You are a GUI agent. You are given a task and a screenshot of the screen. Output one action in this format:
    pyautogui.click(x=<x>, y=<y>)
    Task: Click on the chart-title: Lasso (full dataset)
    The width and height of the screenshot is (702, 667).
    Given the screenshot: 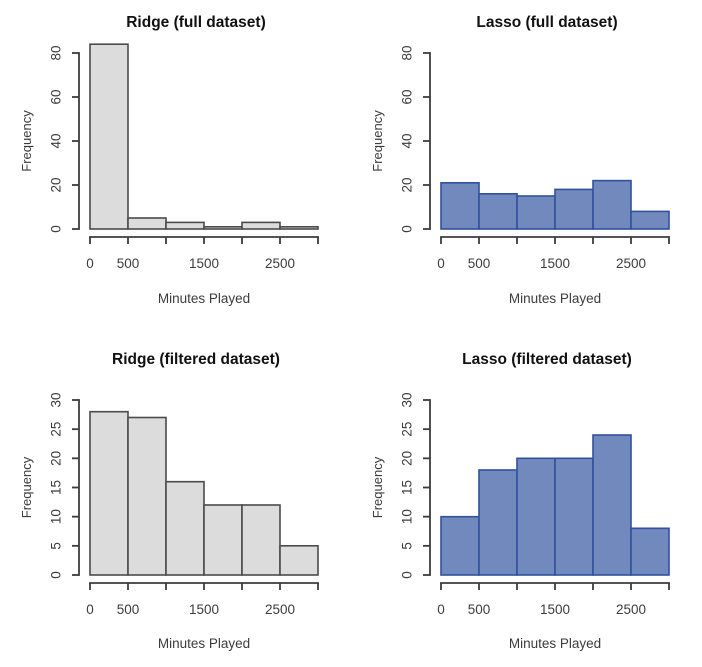 What is the action you would take?
    pyautogui.click(x=546, y=22)
    